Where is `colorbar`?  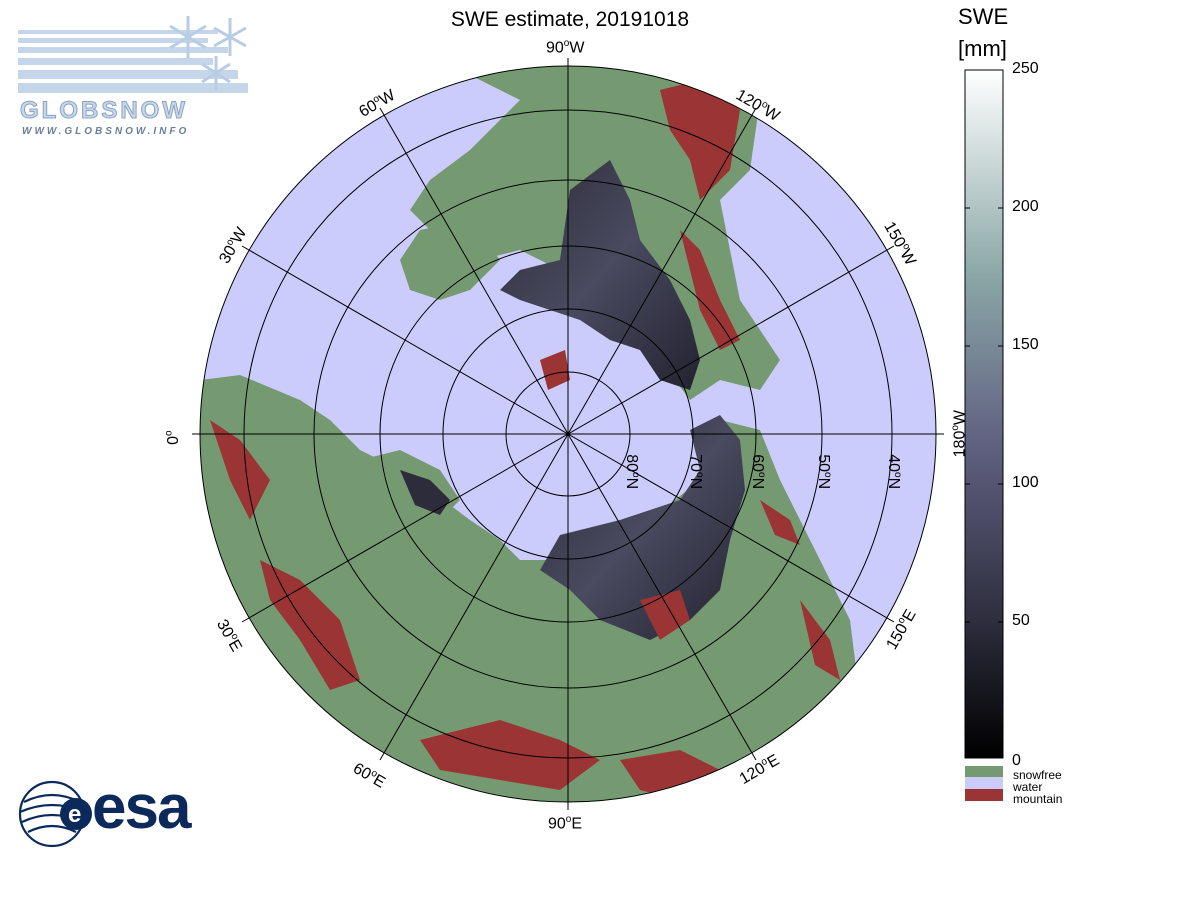 colorbar is located at coordinates (984, 435).